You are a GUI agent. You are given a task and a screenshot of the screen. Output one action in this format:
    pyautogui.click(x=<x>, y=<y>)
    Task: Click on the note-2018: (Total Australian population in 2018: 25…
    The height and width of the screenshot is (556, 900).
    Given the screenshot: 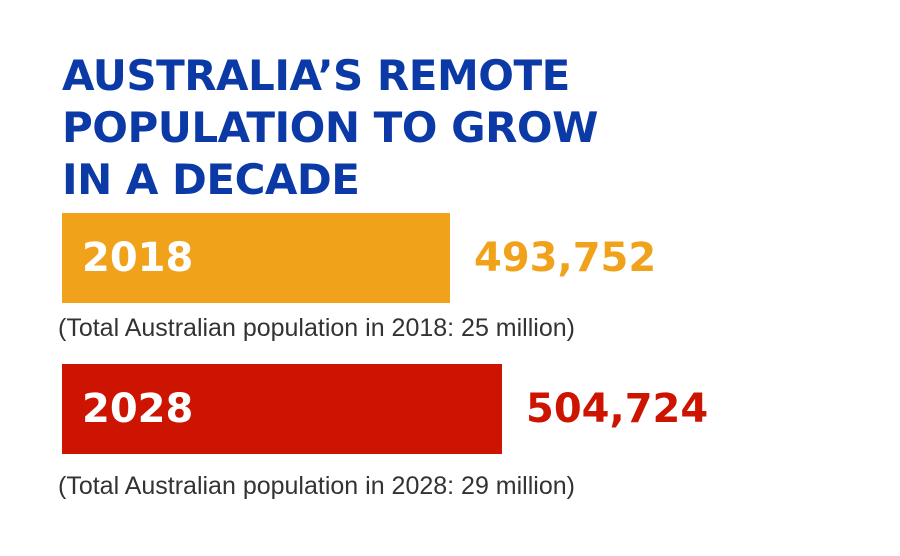 What is the action you would take?
    pyautogui.click(x=316, y=328)
    